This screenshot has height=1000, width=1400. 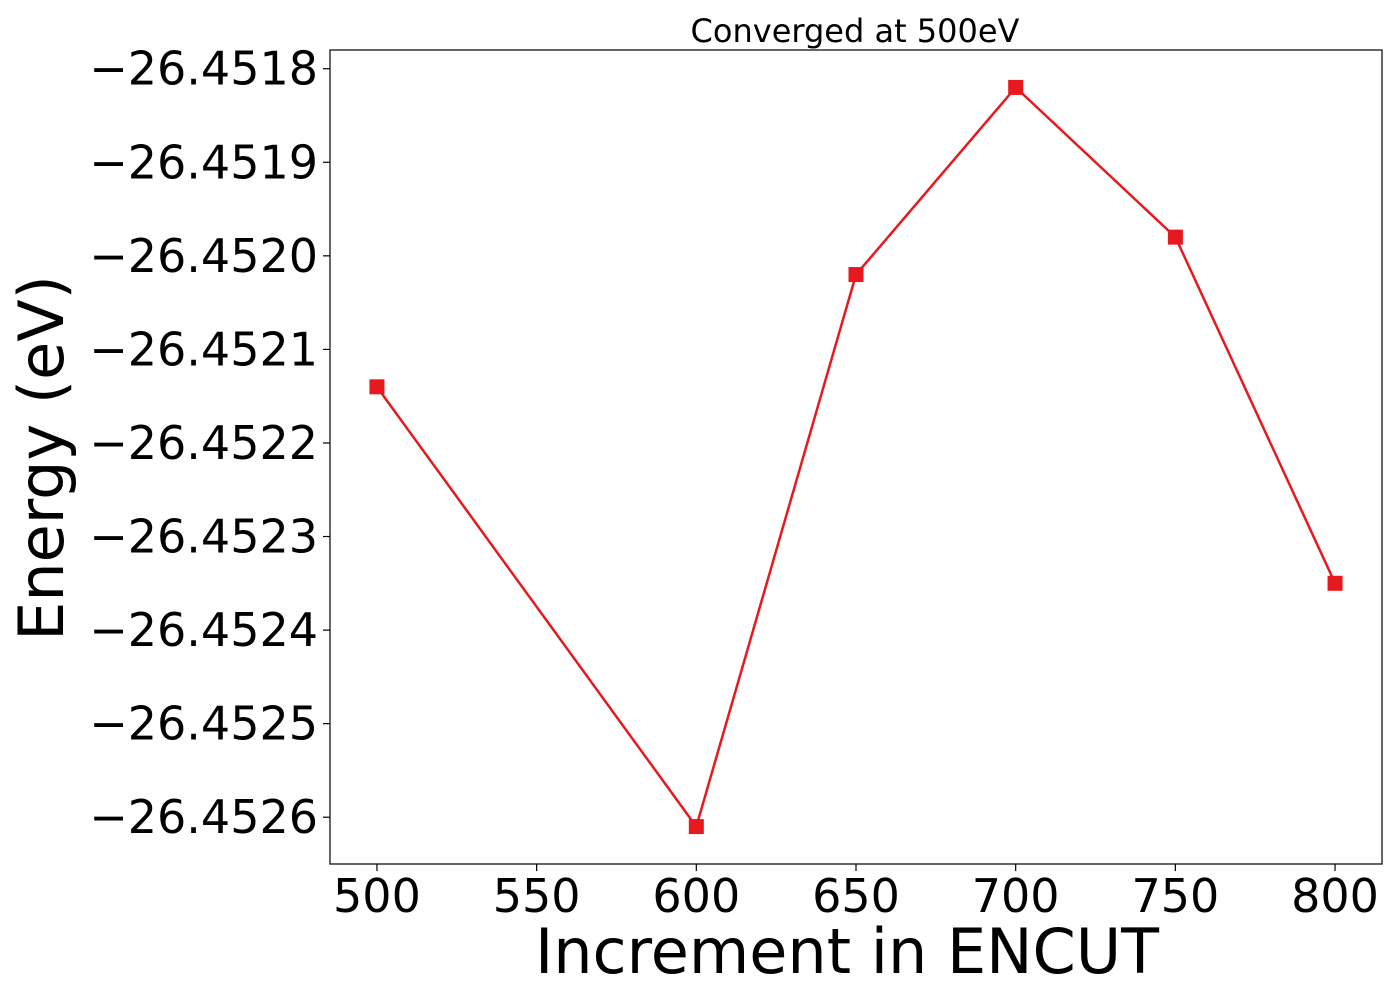 What do you see at coordinates (41, 458) in the screenshot?
I see `y-axis-label: Energy (eV)` at bounding box center [41, 458].